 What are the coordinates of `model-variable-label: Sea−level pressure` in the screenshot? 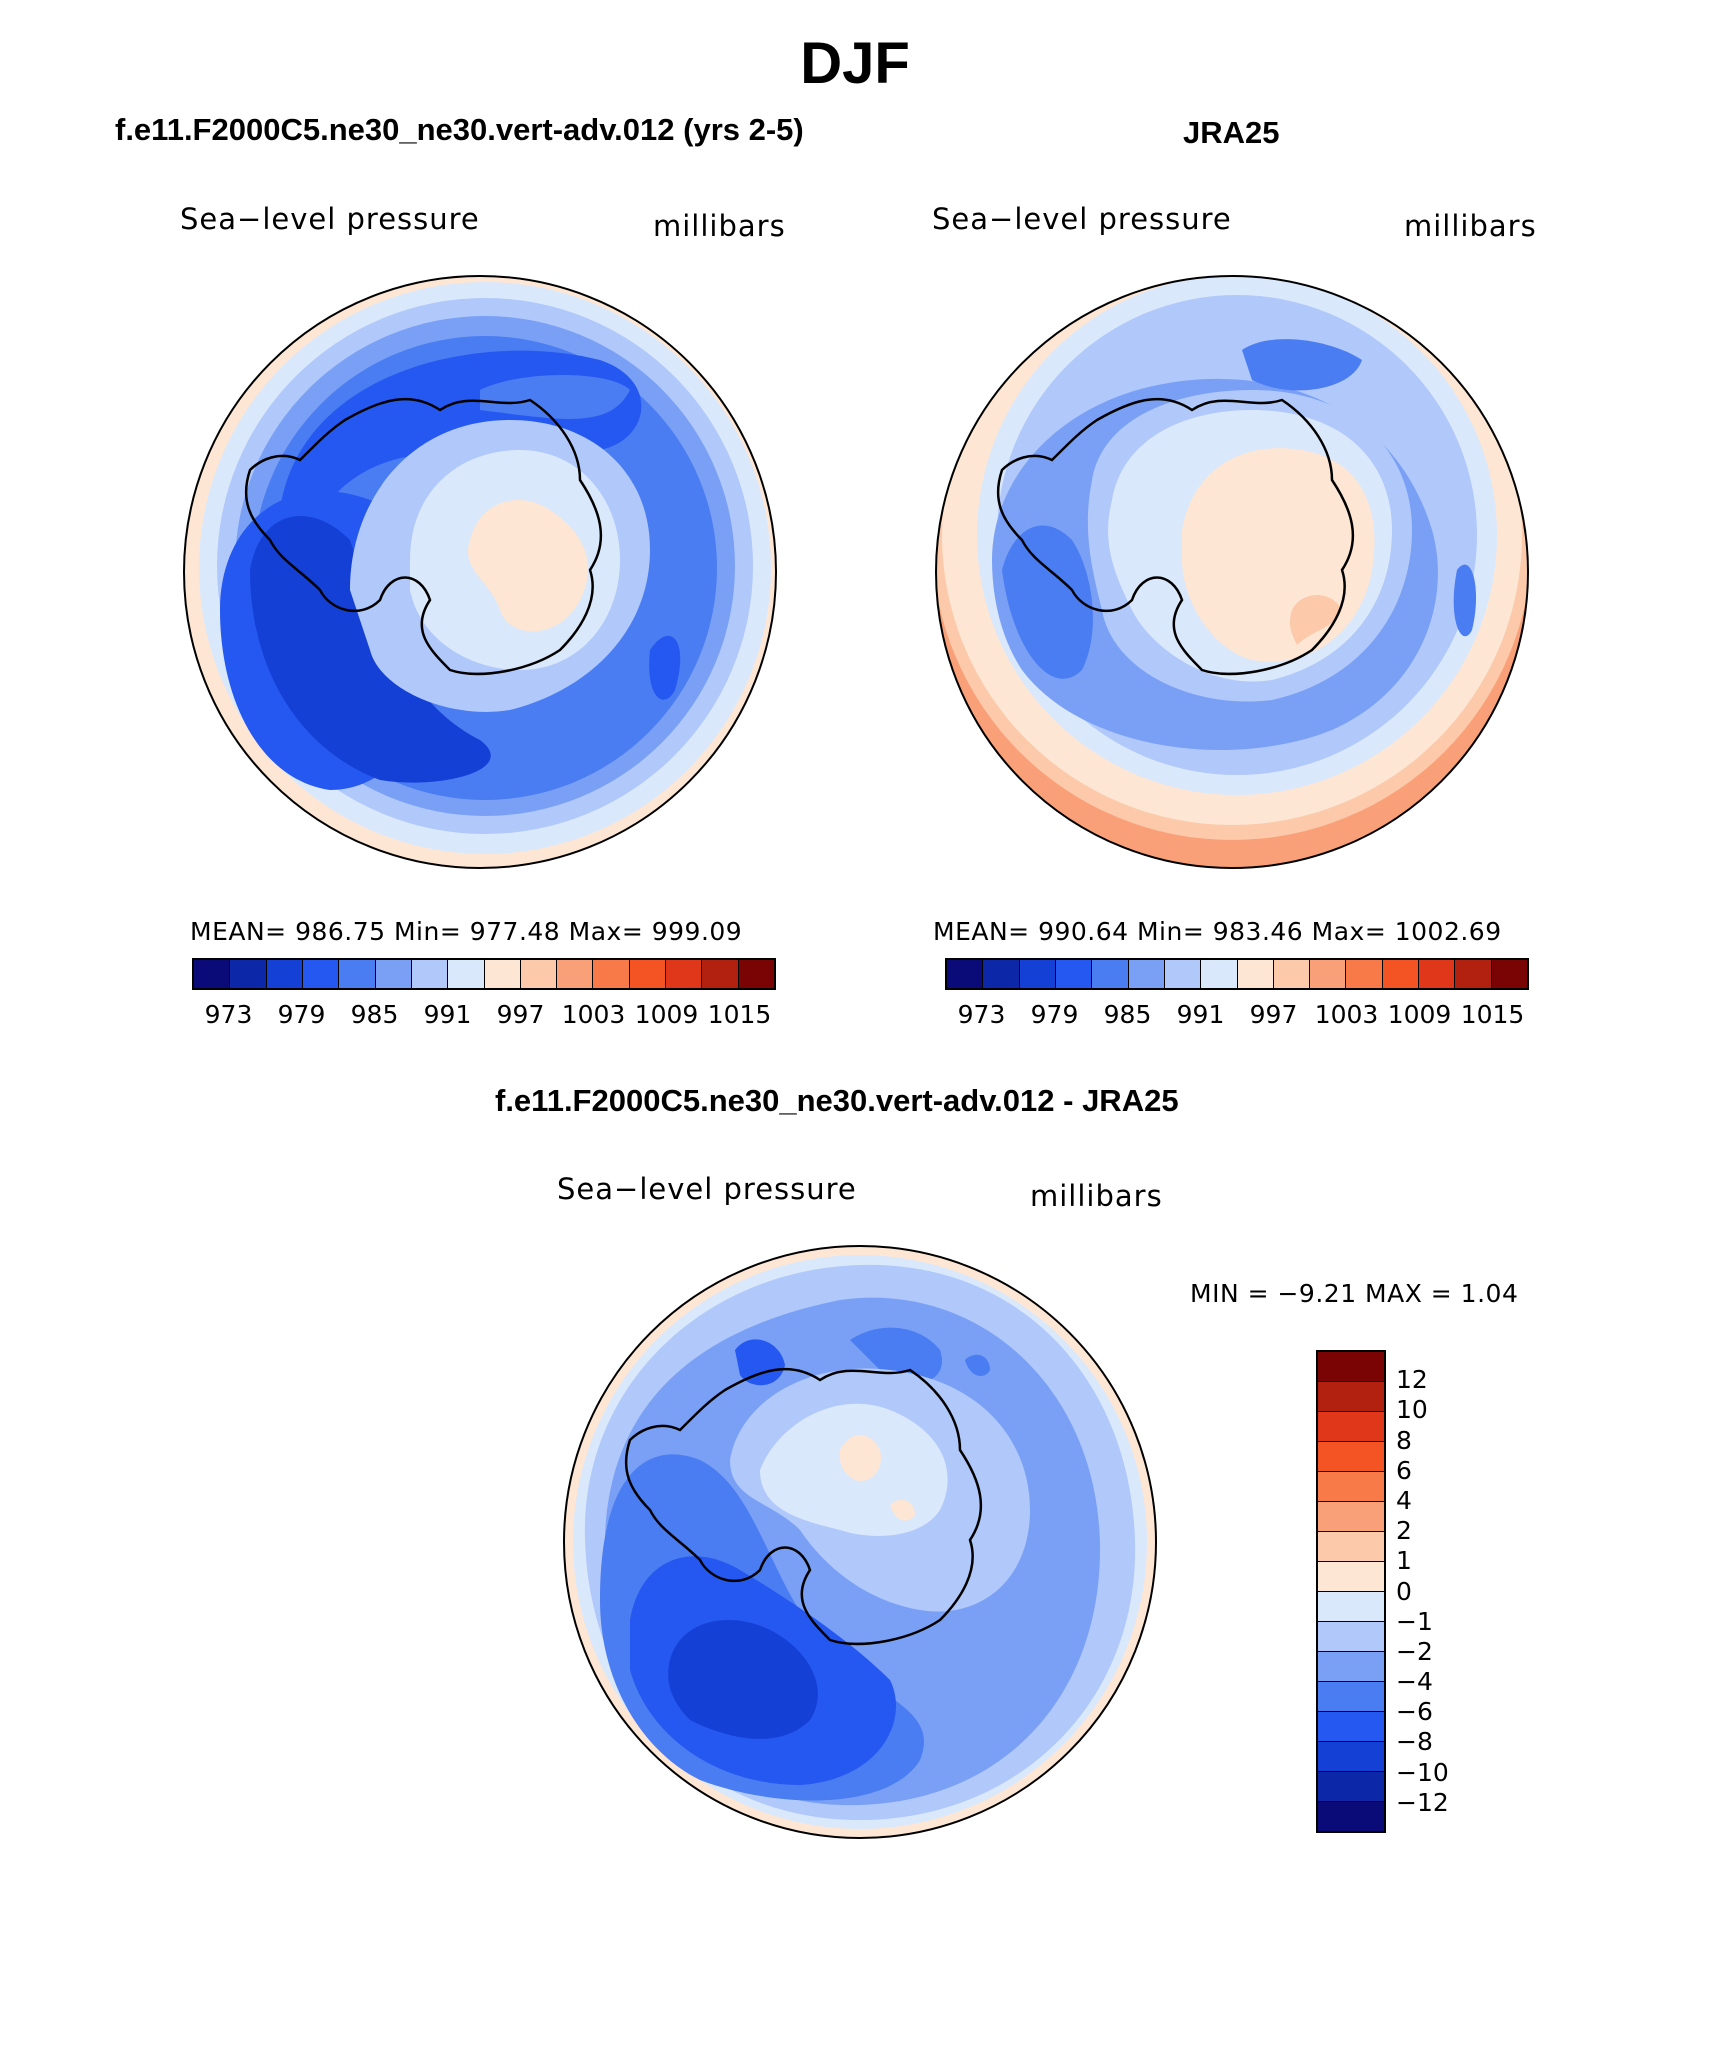 It's located at (330, 219).